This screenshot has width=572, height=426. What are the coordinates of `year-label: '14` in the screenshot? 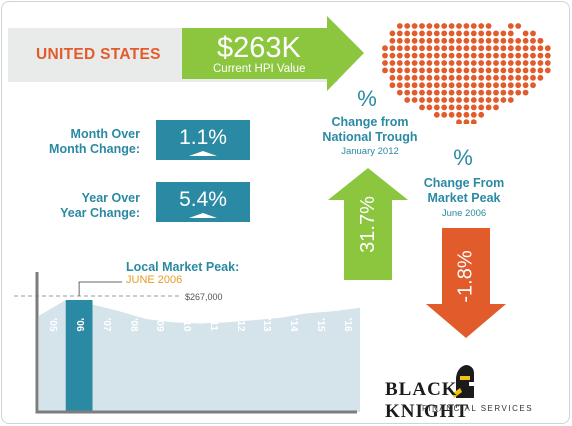 It's located at (294, 325).